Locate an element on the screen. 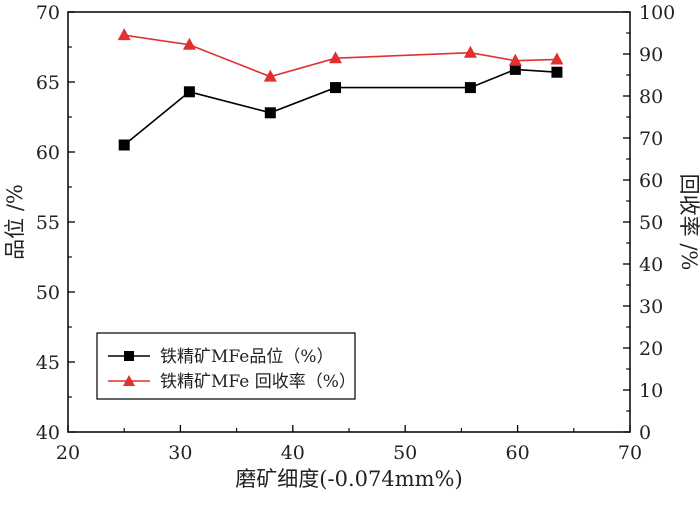 The height and width of the screenshot is (505, 700). y2-tick-label: 100 is located at coordinates (657, 13).